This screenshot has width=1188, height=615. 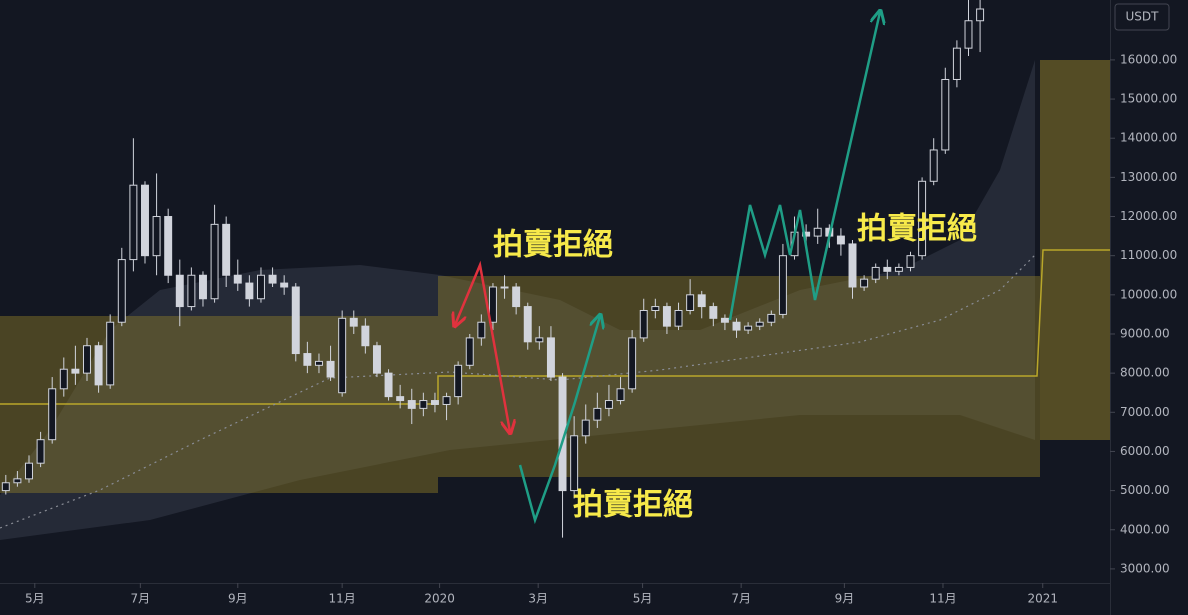 What do you see at coordinates (439, 599) in the screenshot?
I see `x-tick-label: 2020` at bounding box center [439, 599].